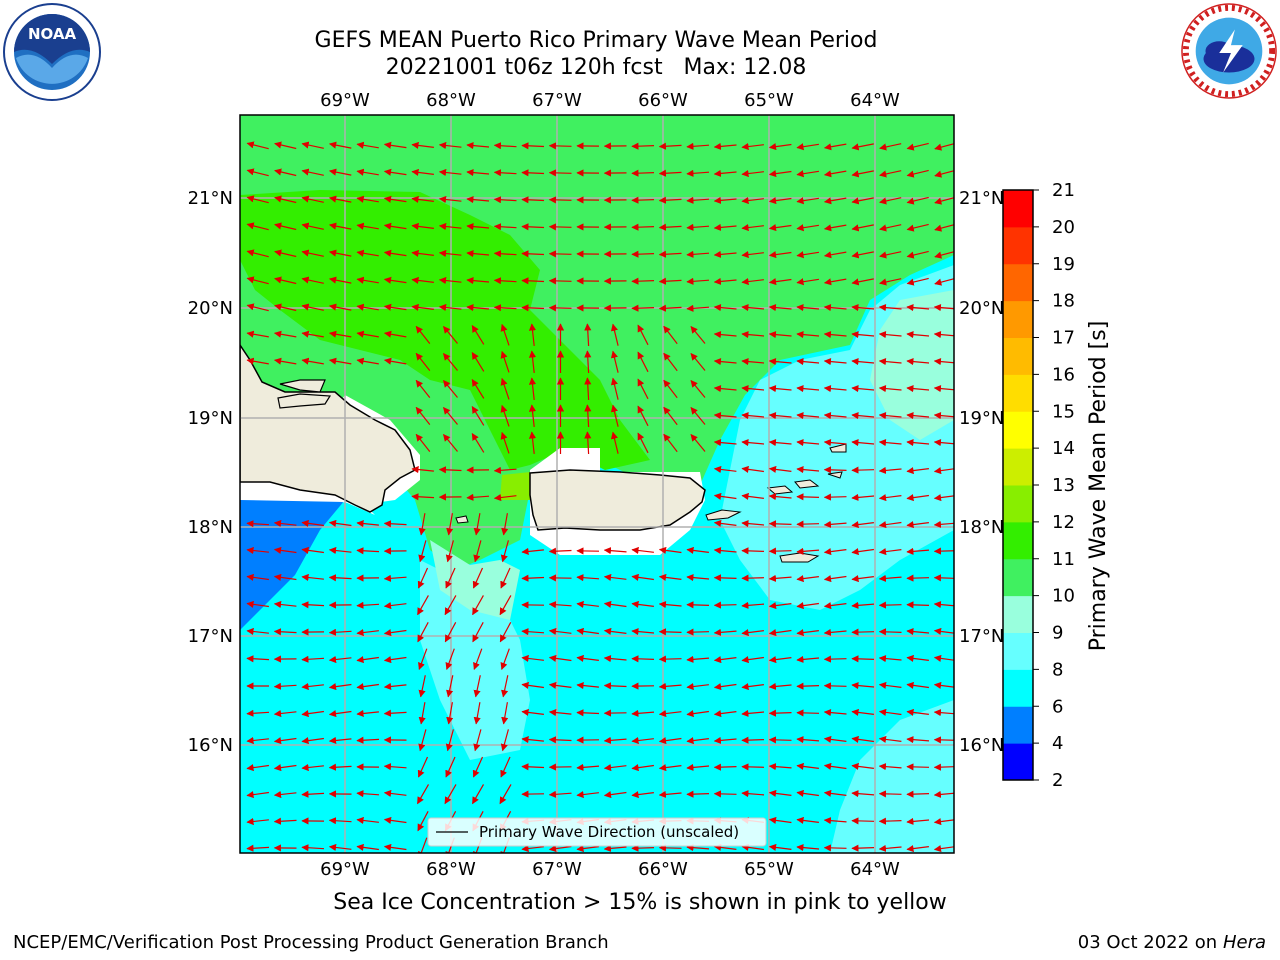  Describe the element at coordinates (1244, 942) in the screenshot. I see `footer-machine: Hera` at that location.